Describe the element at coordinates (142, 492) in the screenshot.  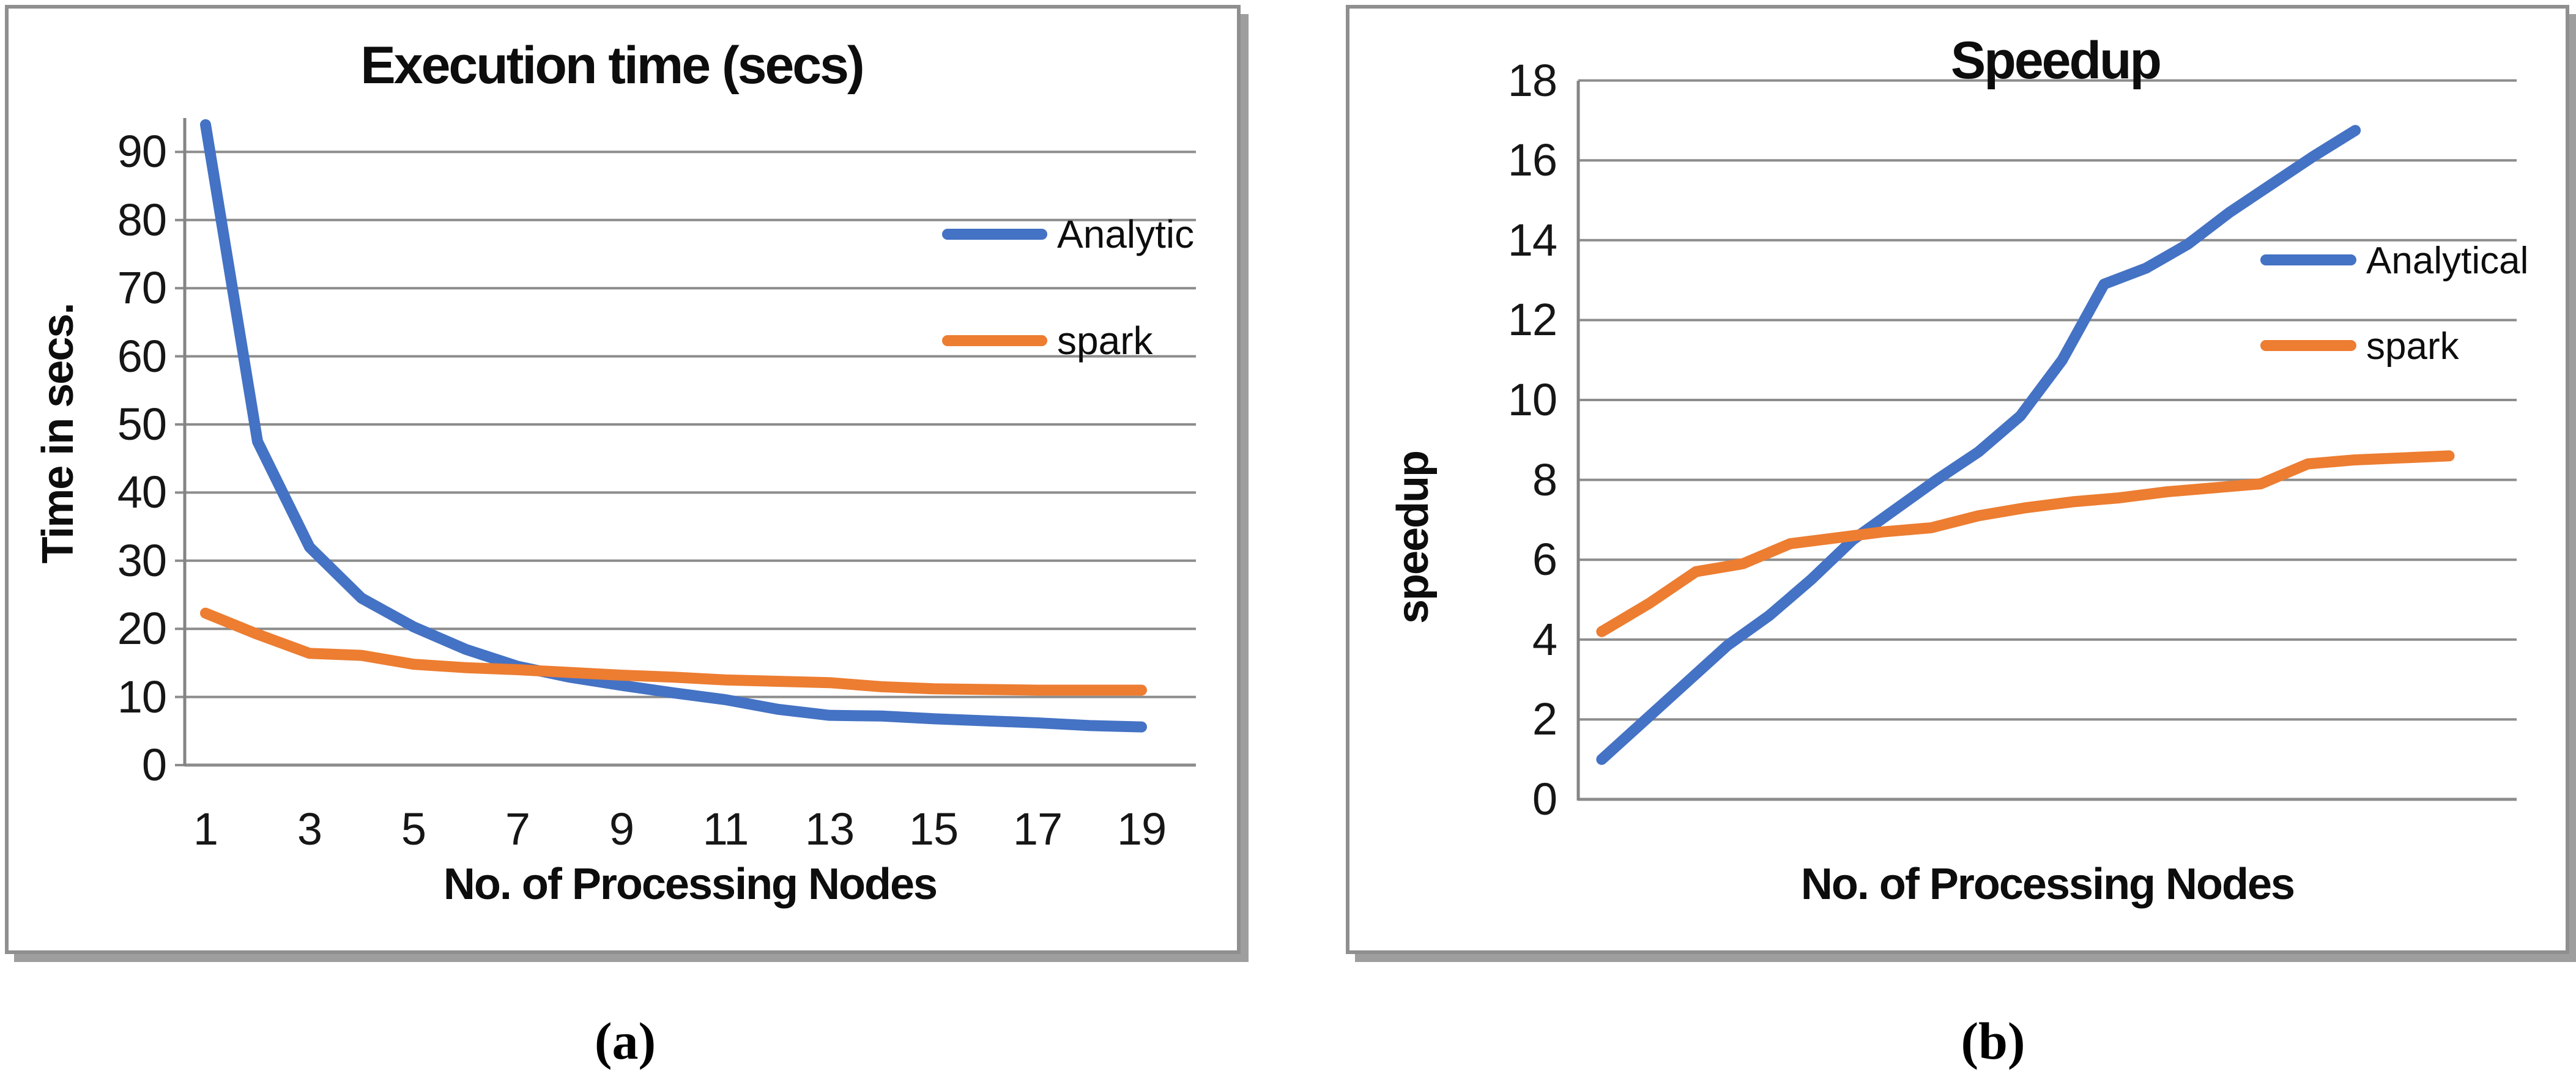
I see `y-tick-label-40: 40` at that location.